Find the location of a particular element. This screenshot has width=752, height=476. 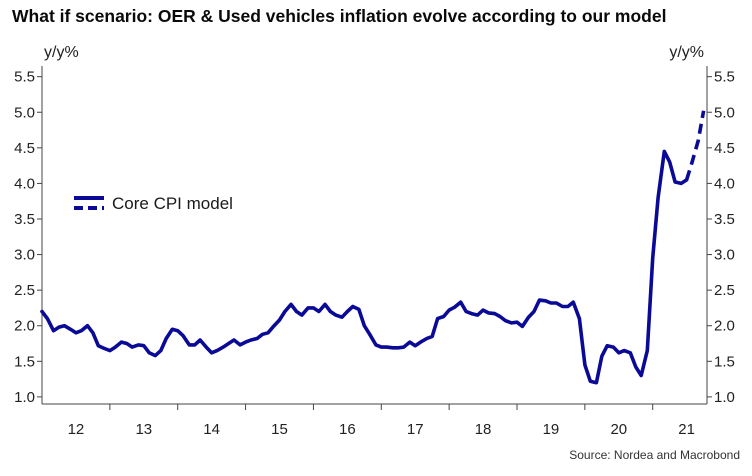

y-tick-label-left: 3.0 is located at coordinates (24, 255).